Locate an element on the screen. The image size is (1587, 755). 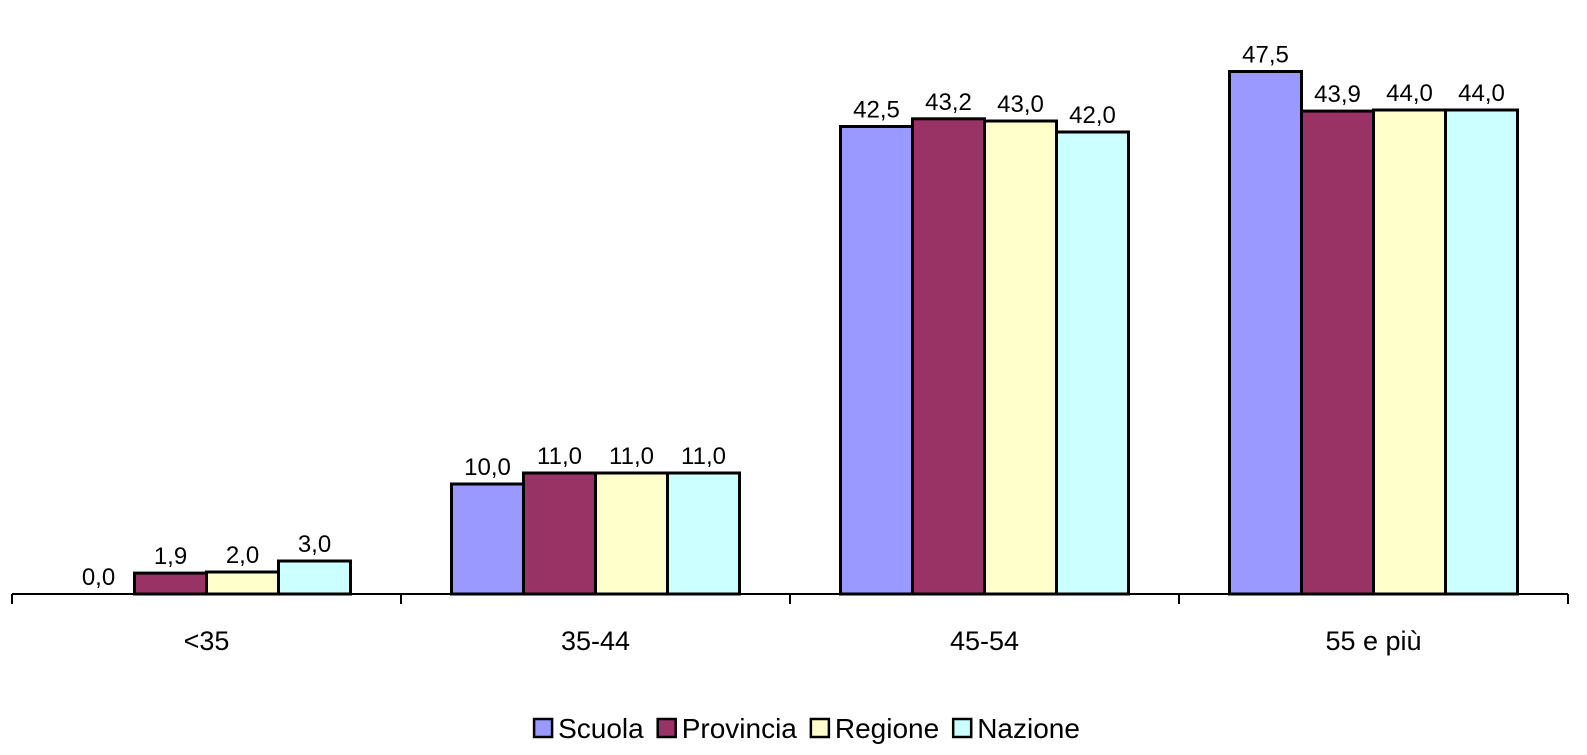
bar-scuola-55-e-pi is located at coordinates (1265, 333).